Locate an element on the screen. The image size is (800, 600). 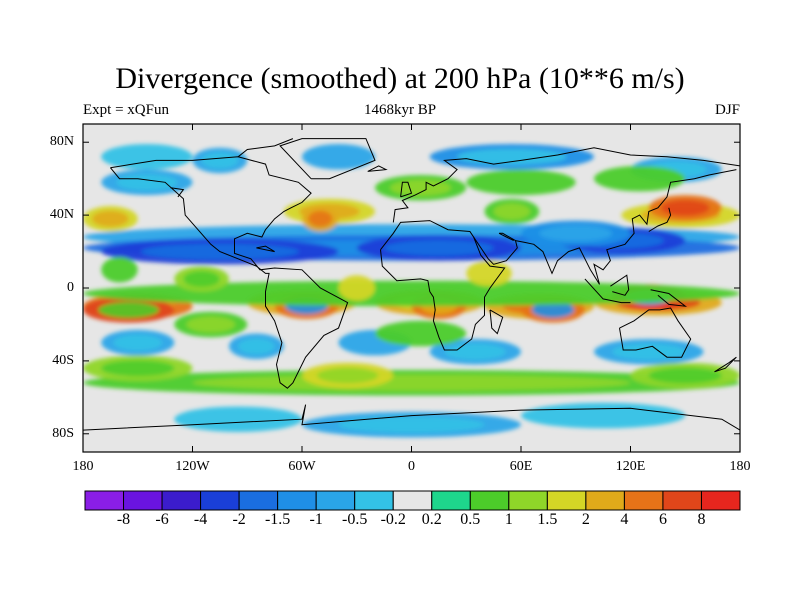
lat-tick-label: 80N is located at coordinates (61, 142).